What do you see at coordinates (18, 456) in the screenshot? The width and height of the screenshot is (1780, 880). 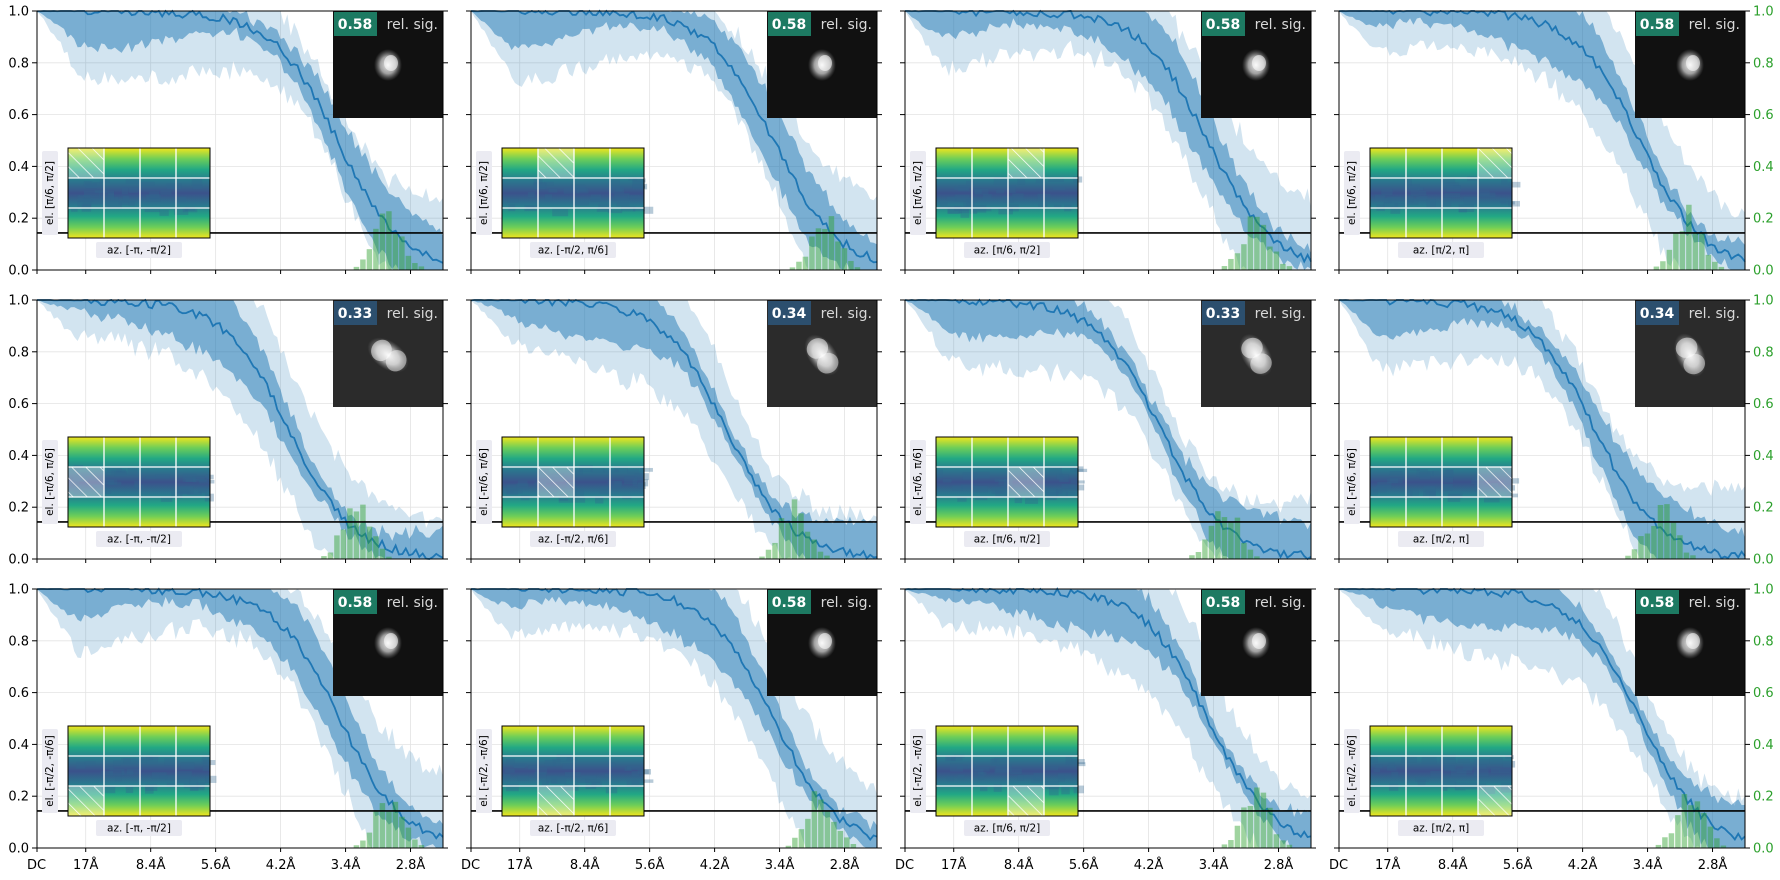 I see `y-tick-label: 0.4` at bounding box center [18, 456].